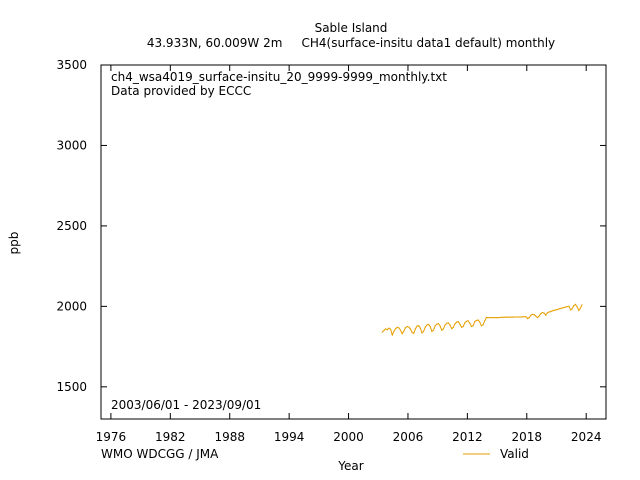 This screenshot has width=640, height=480. Describe the element at coordinates (350, 466) in the screenshot. I see `x-axis-label: Year` at that location.